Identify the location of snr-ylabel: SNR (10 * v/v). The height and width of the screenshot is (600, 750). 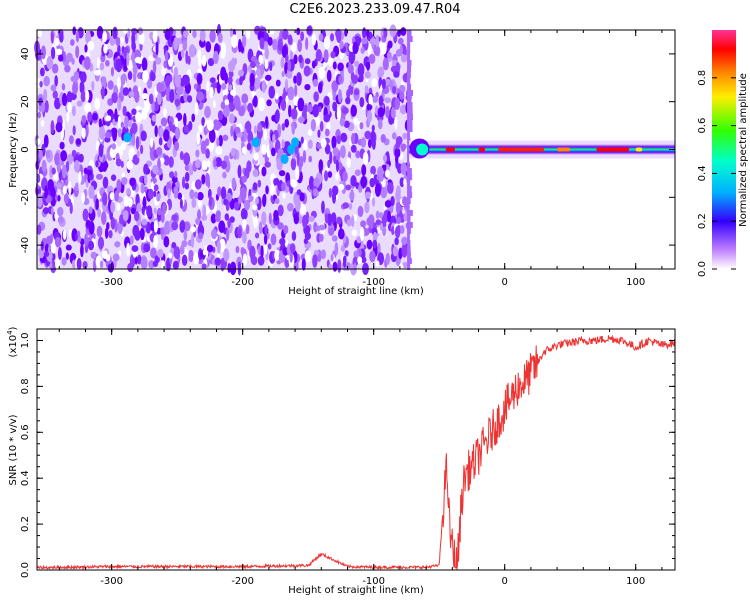
(13, 449).